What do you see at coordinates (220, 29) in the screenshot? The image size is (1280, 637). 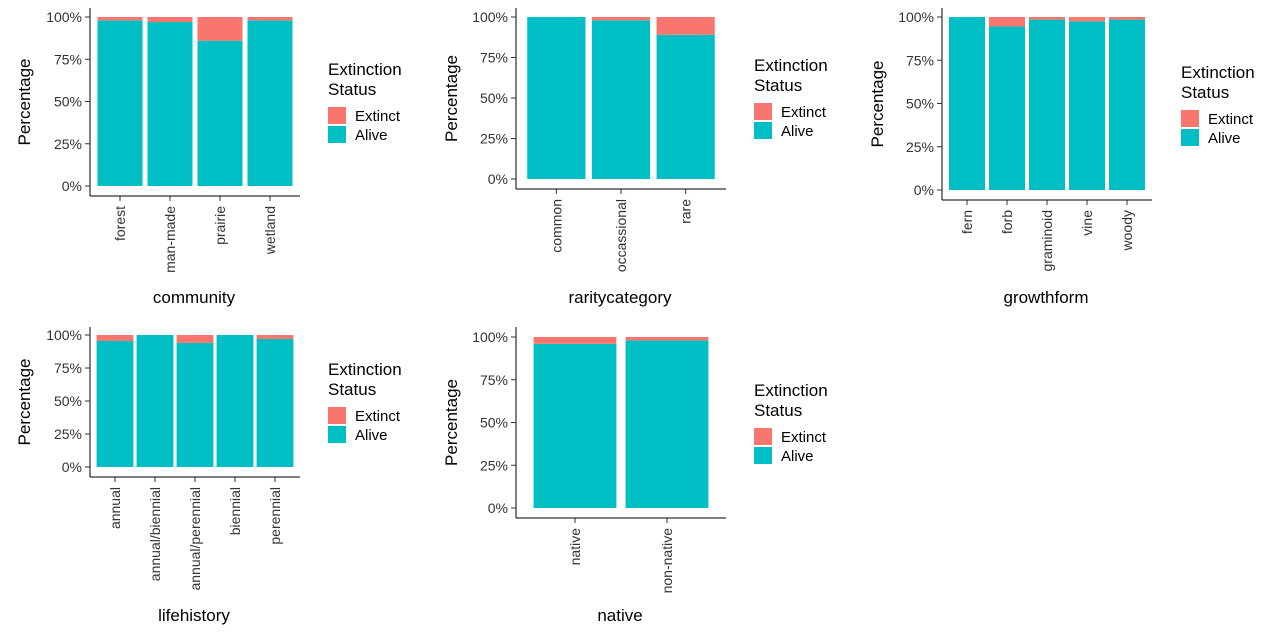 I see `bar-extinct-prairie` at bounding box center [220, 29].